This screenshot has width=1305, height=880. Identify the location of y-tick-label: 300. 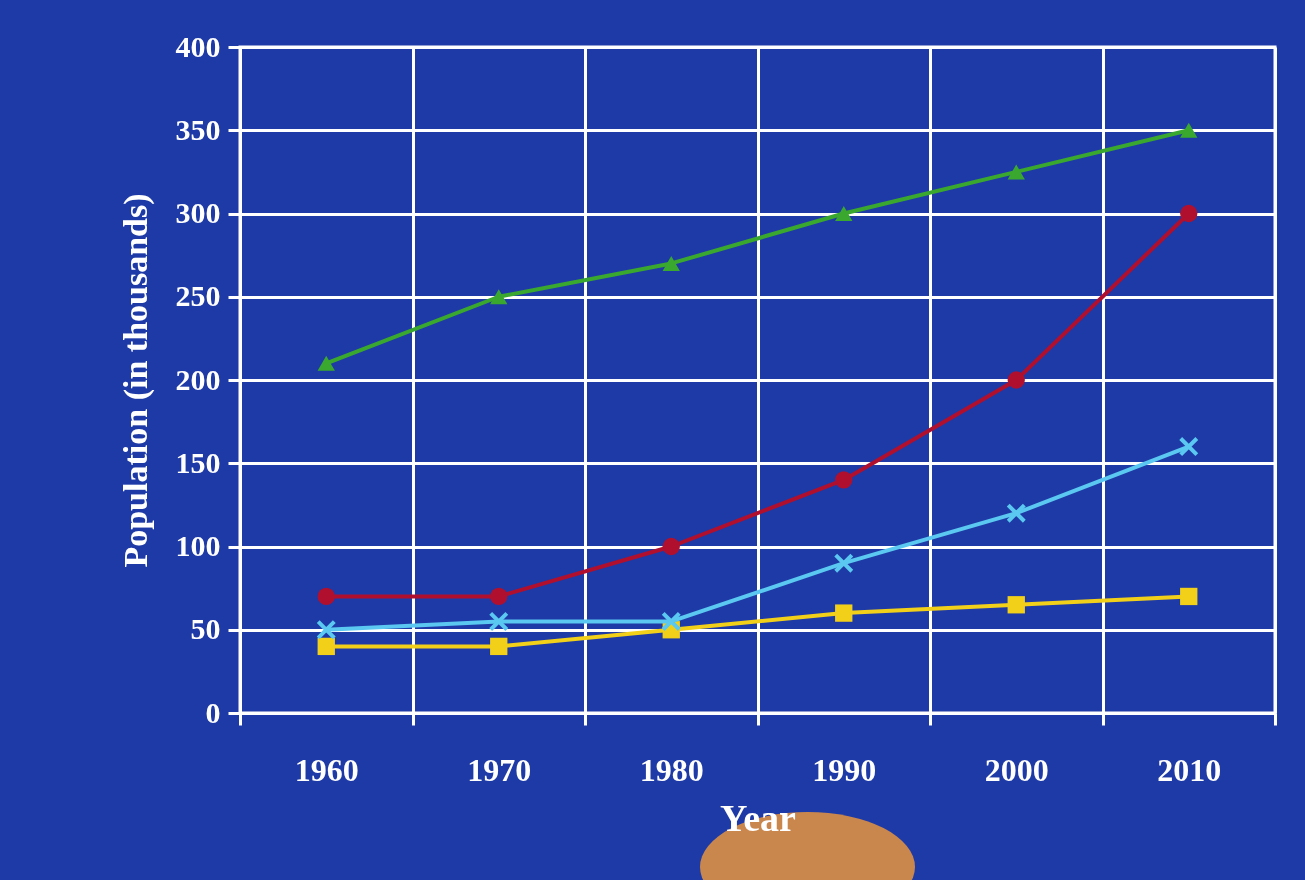
(198, 212).